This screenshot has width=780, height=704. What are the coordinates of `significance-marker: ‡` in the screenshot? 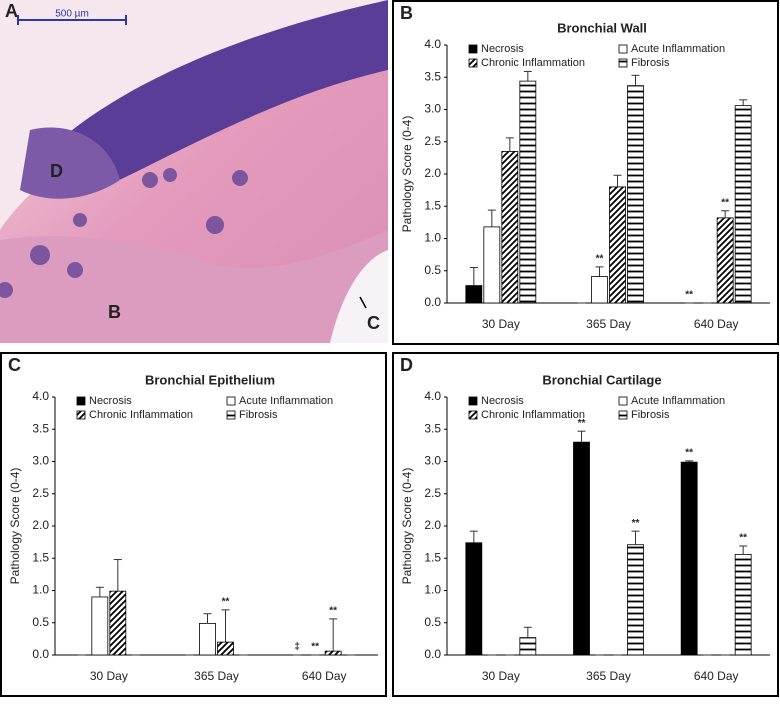 It's located at (297, 647).